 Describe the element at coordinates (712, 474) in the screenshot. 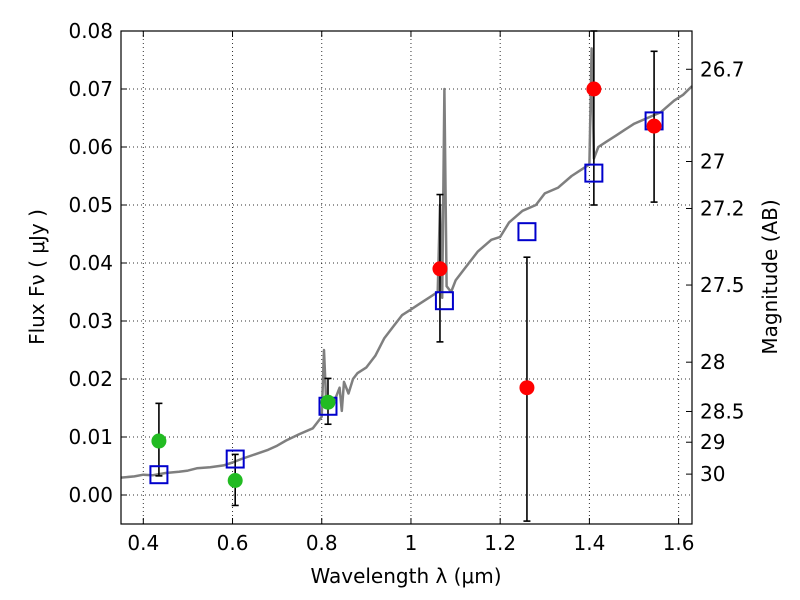

I see `magnitude-tick-label: 30` at that location.